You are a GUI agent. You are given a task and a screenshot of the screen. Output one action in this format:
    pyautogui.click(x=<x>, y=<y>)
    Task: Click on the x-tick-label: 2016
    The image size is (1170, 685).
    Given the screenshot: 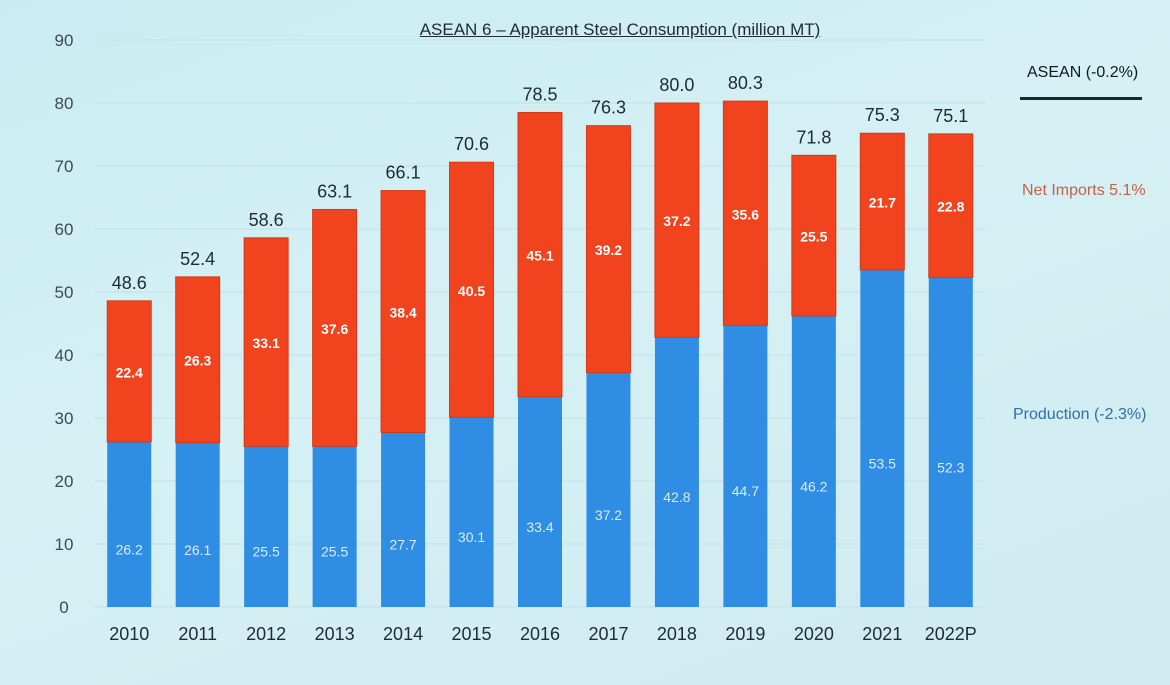 What is the action you would take?
    pyautogui.click(x=540, y=634)
    